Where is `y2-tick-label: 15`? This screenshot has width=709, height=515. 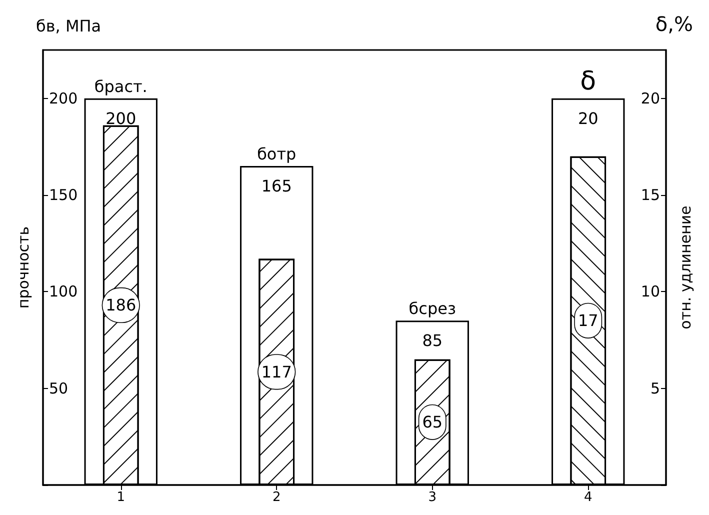
y2-tick-label: 15 is located at coordinates (650, 195).